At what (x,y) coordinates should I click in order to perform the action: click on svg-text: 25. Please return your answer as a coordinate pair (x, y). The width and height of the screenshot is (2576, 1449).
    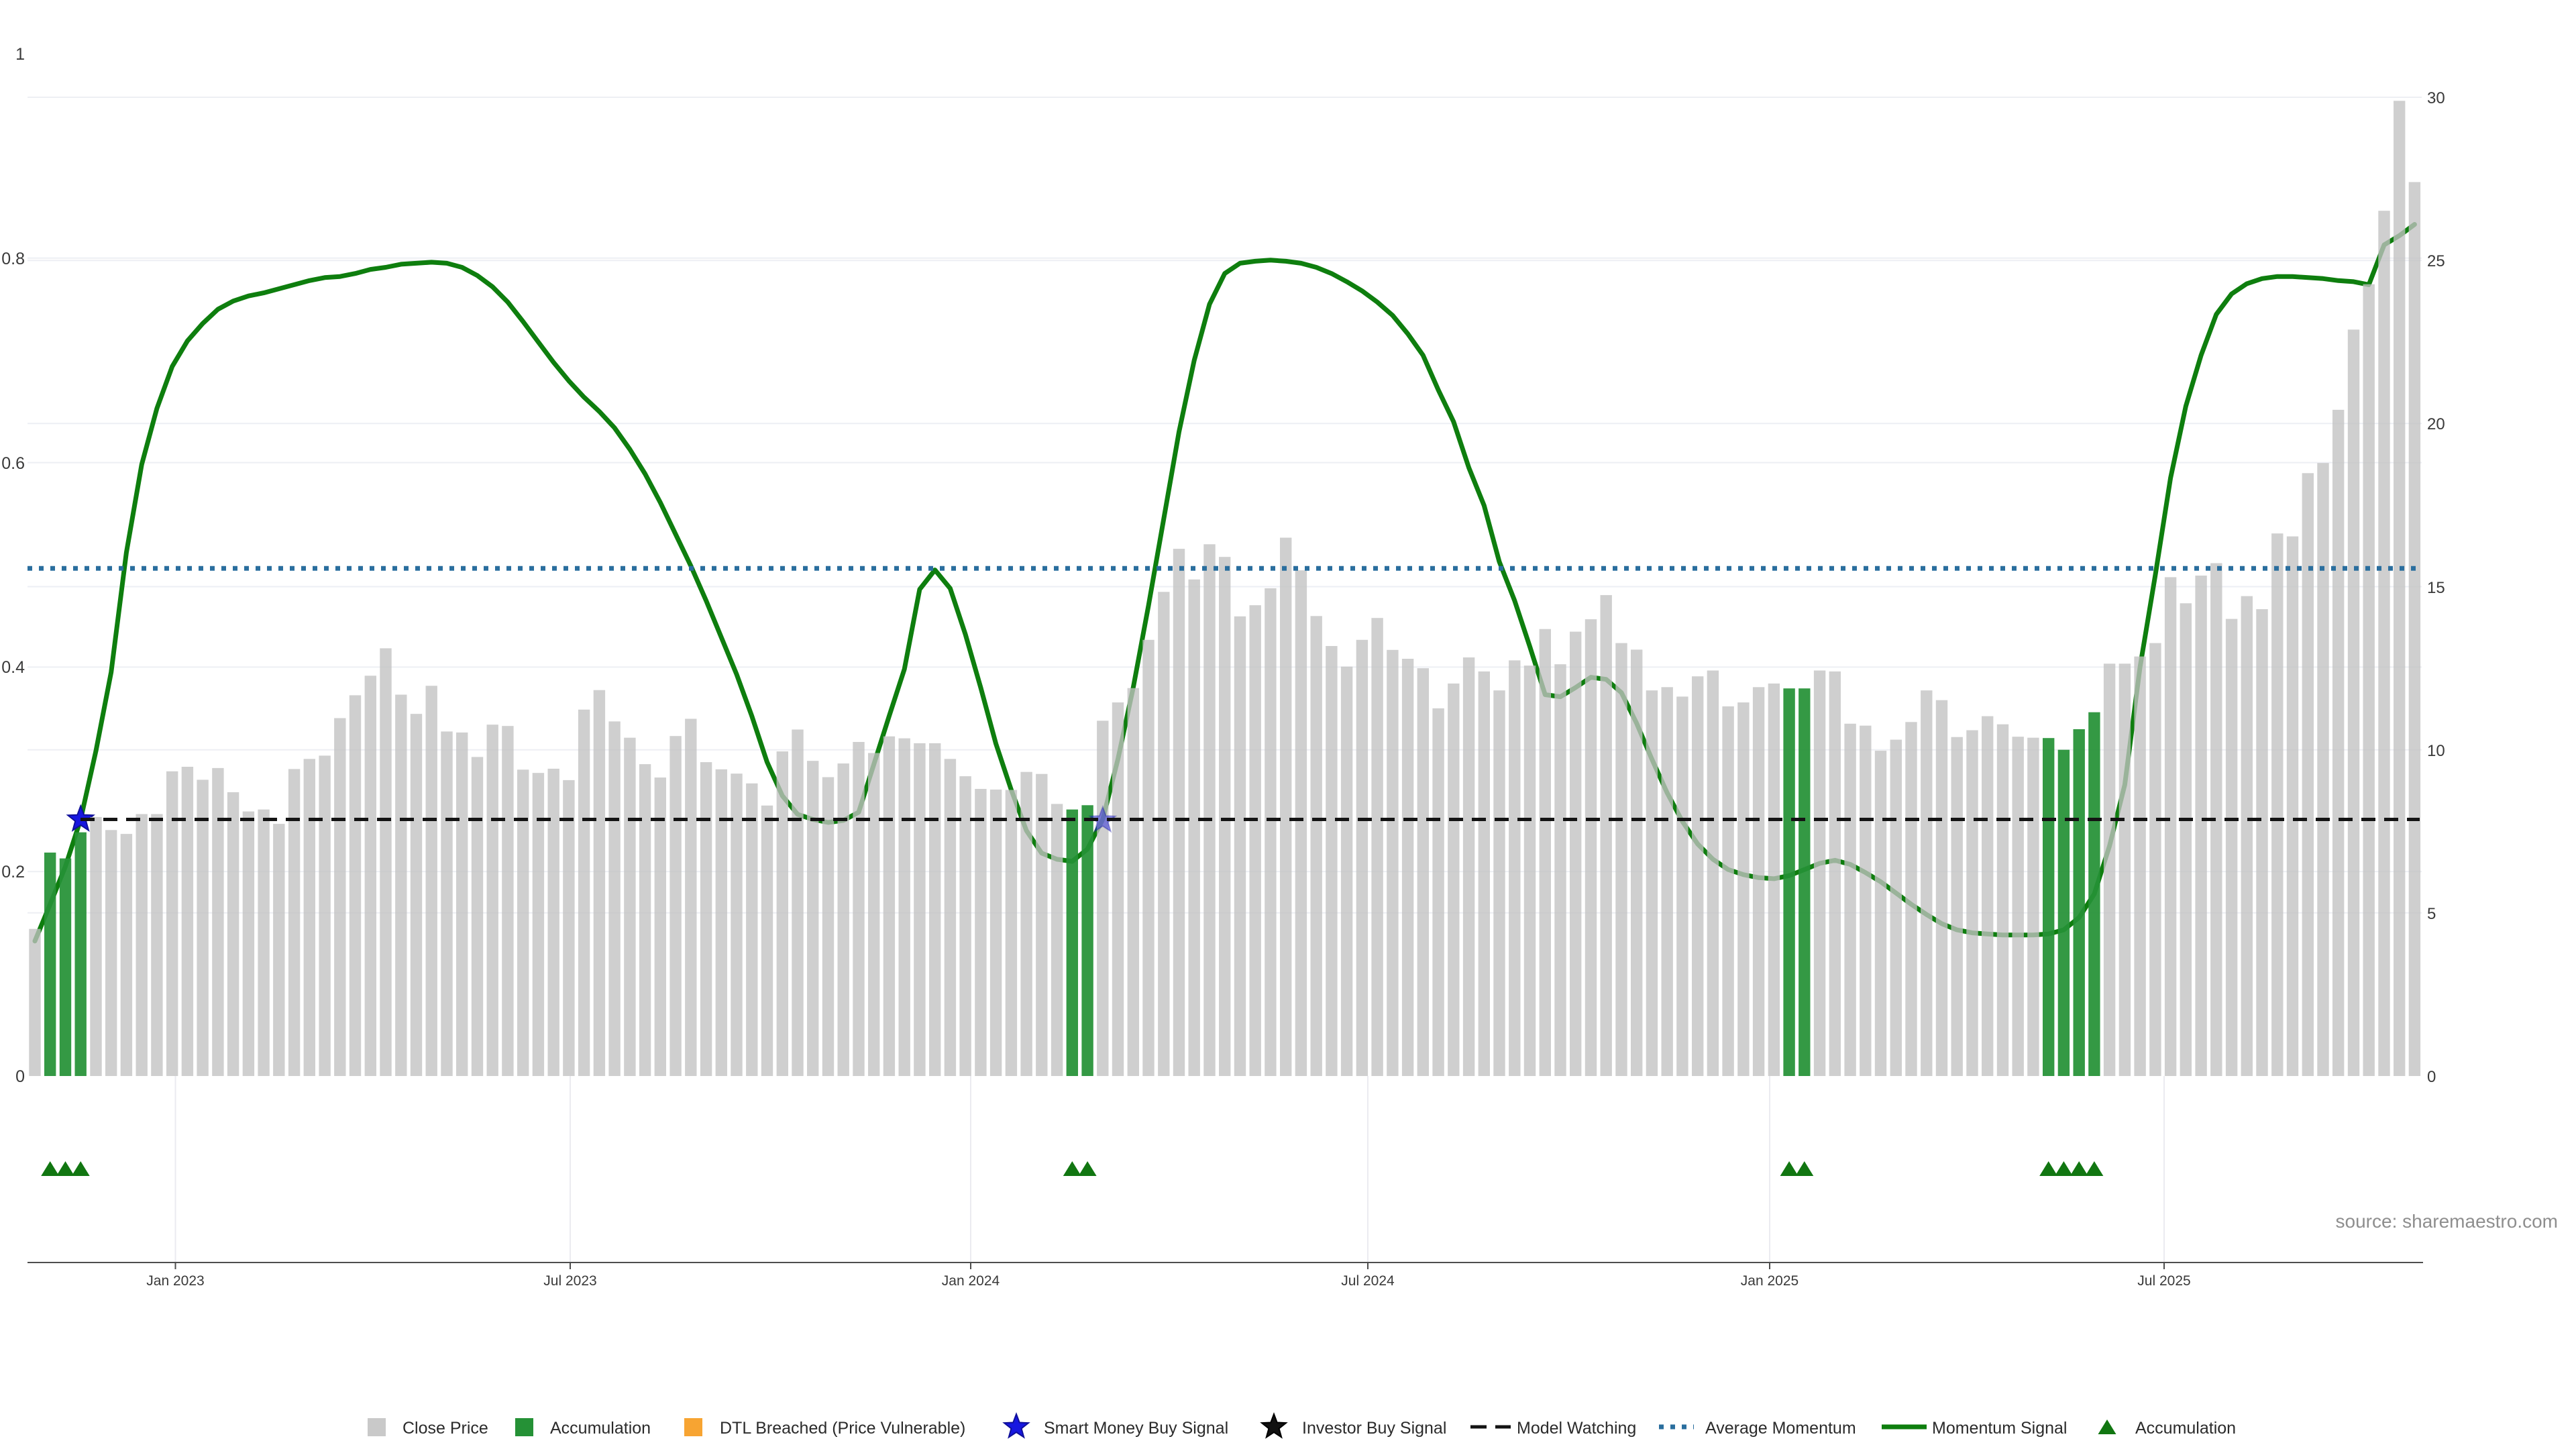
    Looking at the image, I should click on (2436, 261).